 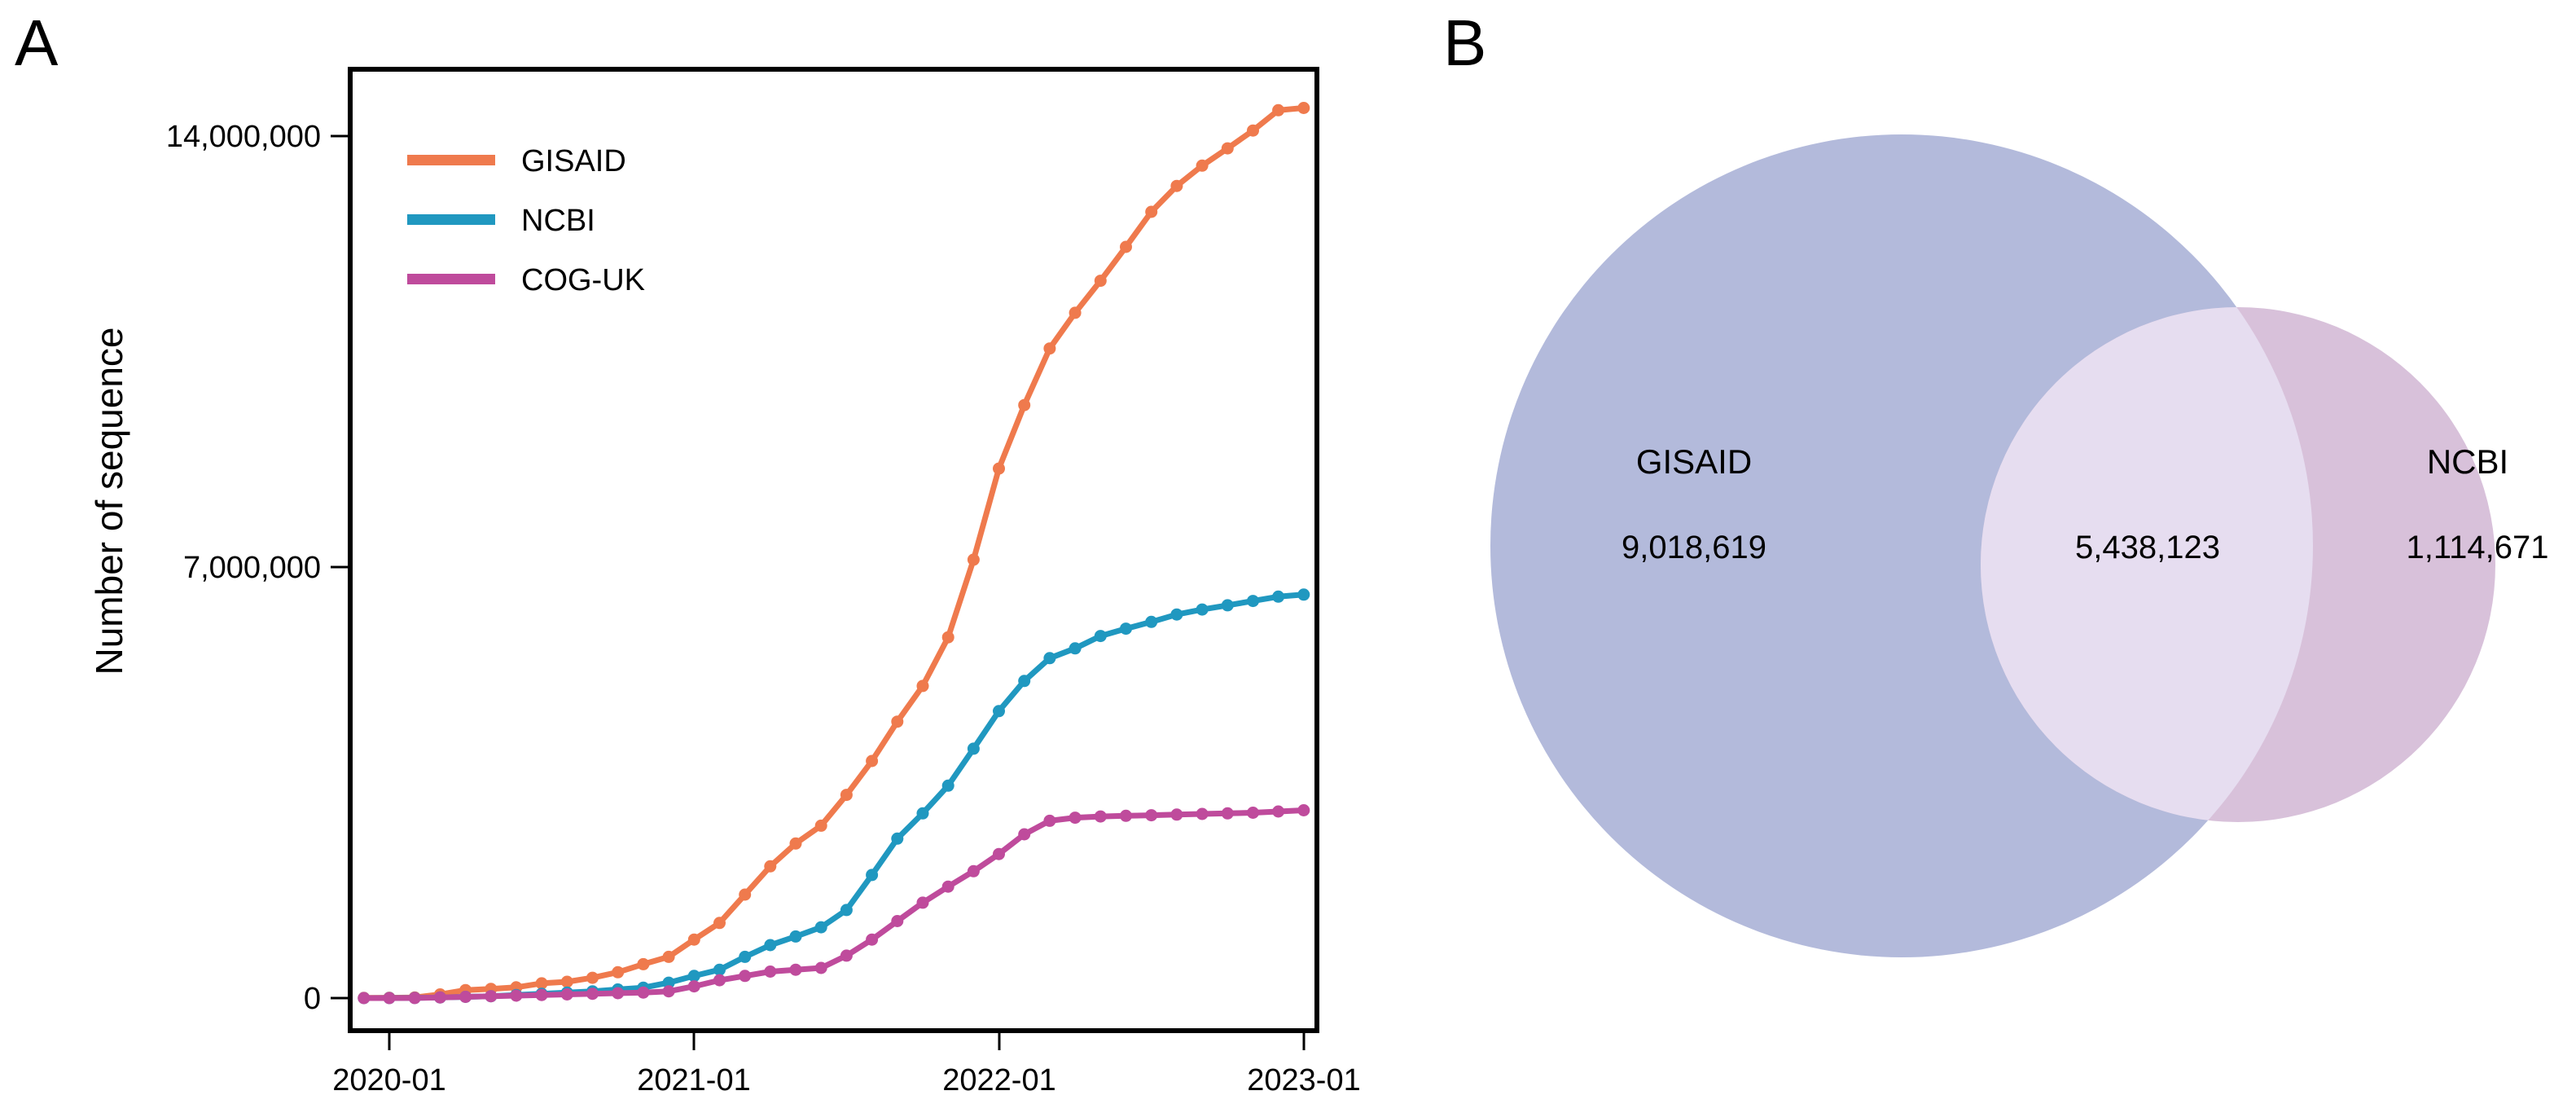 I want to click on series-line-cog-uk, so click(x=834, y=904).